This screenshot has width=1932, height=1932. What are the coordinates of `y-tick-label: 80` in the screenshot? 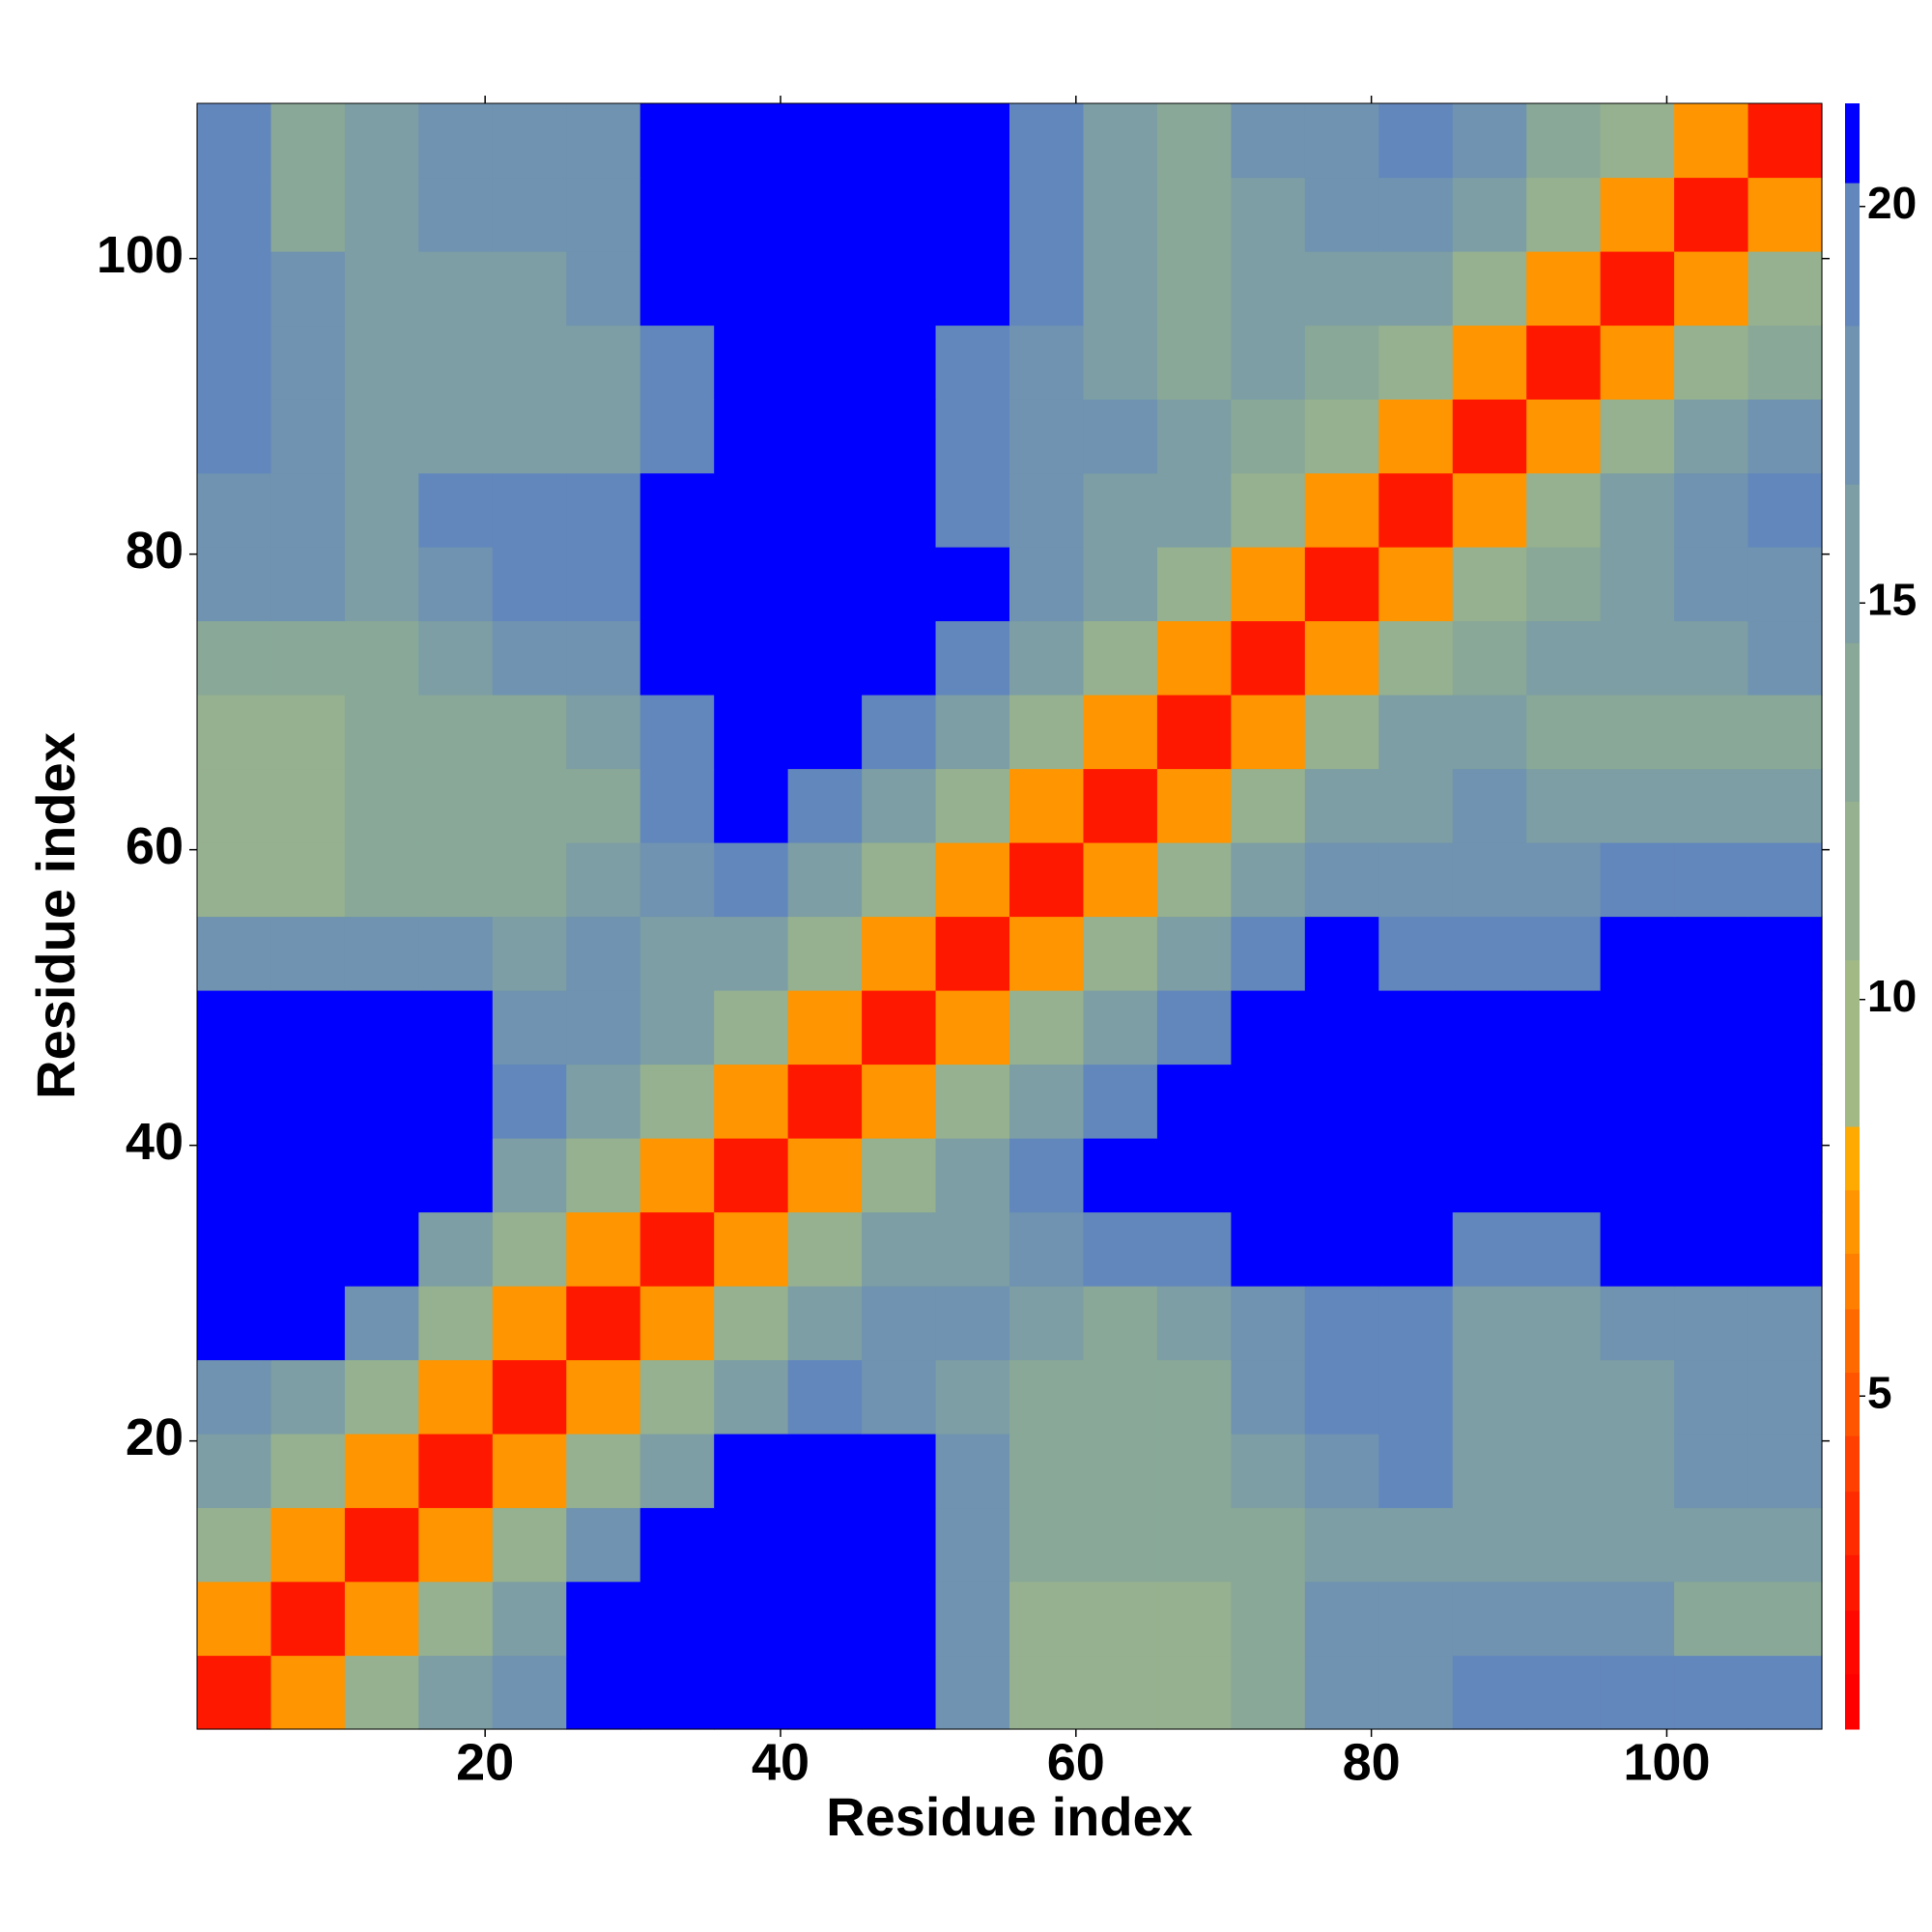 It's located at (155, 551).